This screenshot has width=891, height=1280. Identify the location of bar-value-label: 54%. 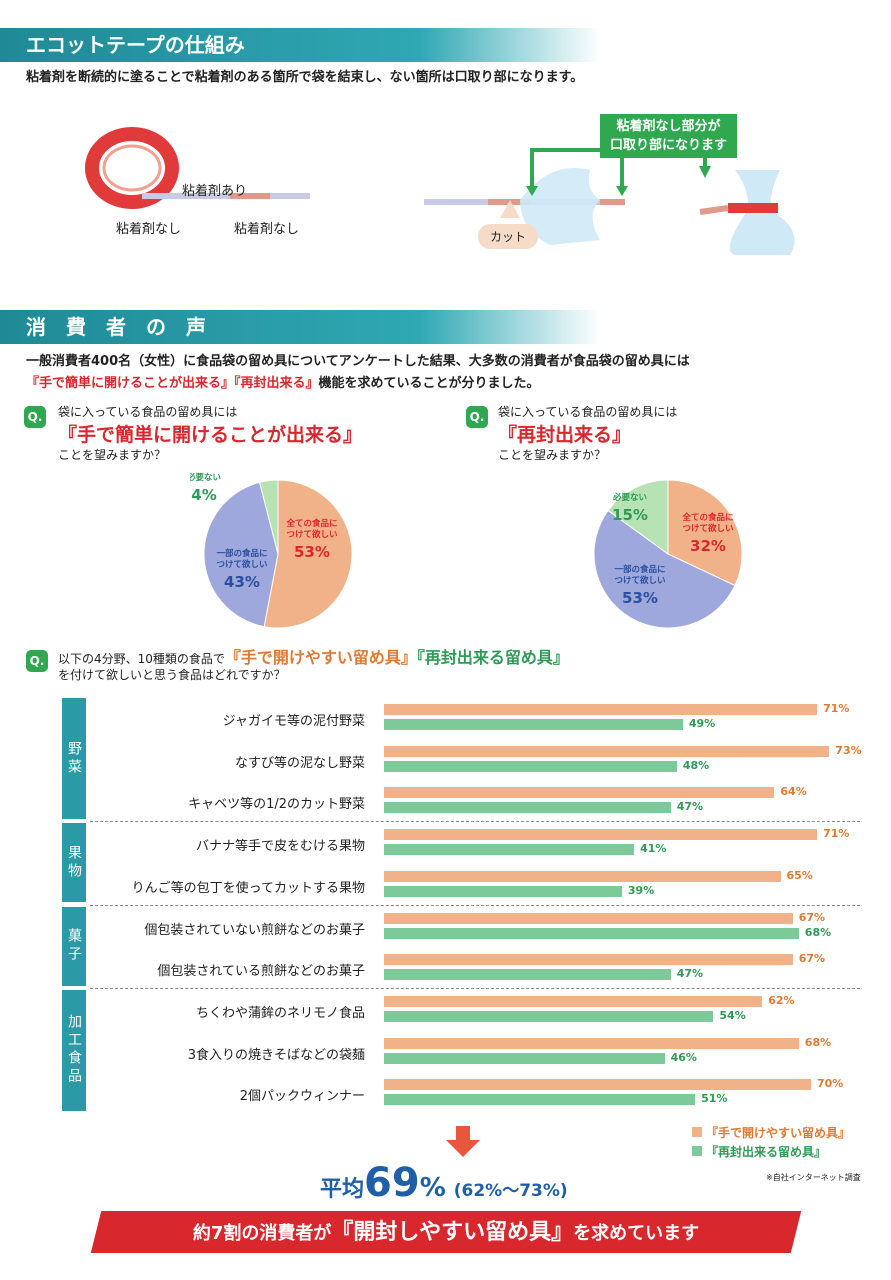
(732, 1015).